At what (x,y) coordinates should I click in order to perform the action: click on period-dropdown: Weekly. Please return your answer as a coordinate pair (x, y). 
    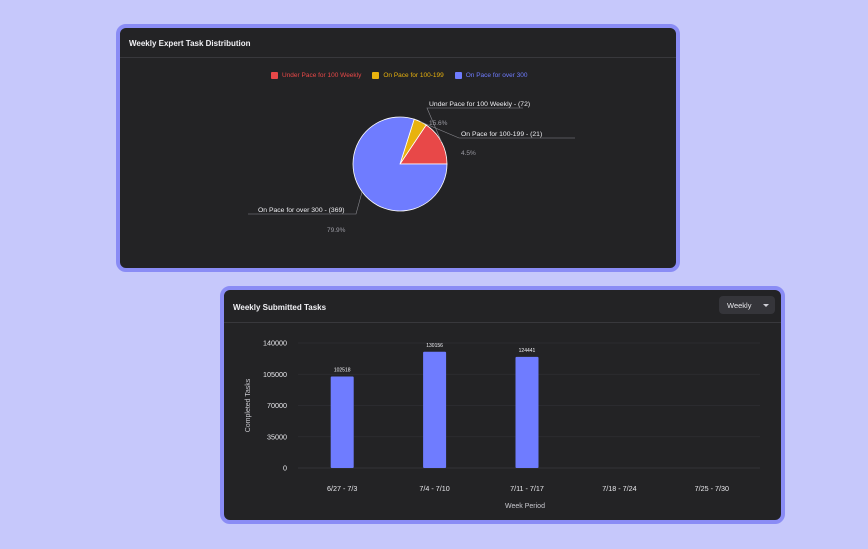
    Looking at the image, I should click on (747, 305).